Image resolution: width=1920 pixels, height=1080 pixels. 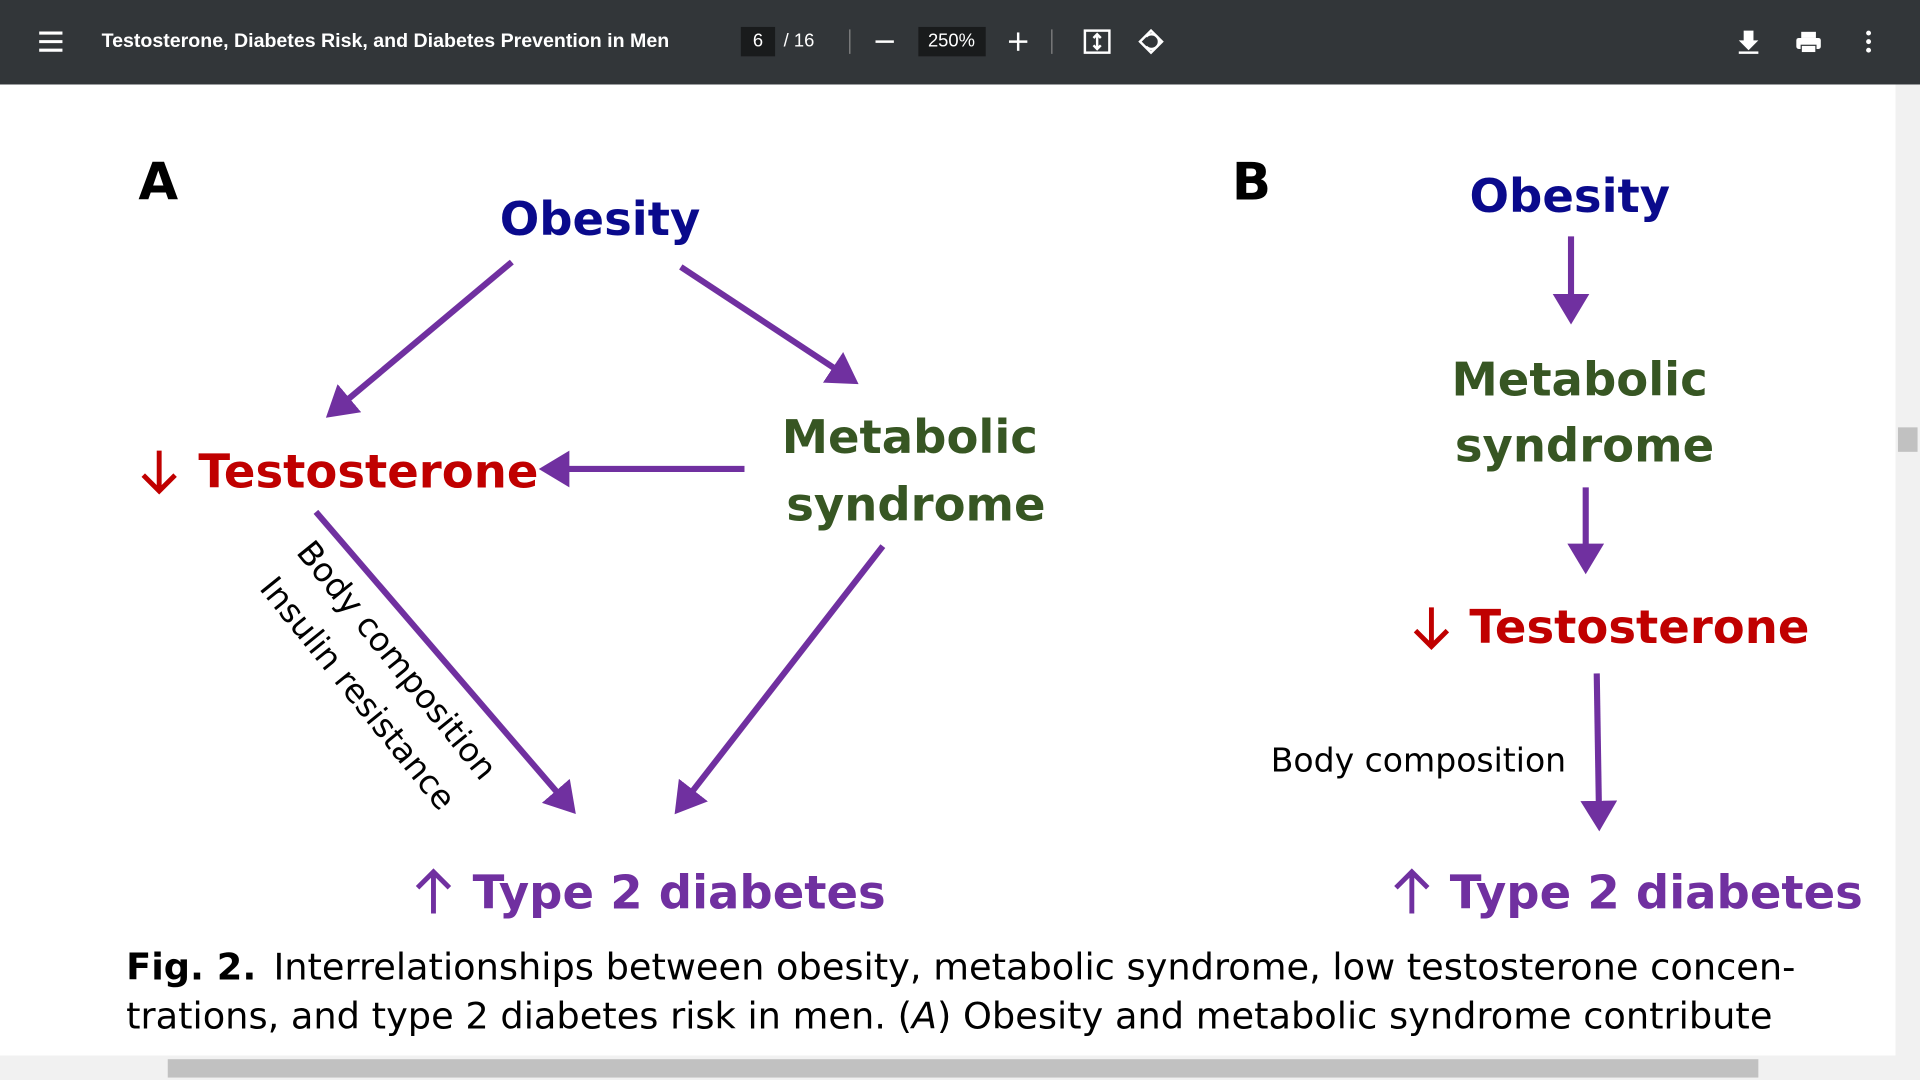 I want to click on print, so click(x=1808, y=42).